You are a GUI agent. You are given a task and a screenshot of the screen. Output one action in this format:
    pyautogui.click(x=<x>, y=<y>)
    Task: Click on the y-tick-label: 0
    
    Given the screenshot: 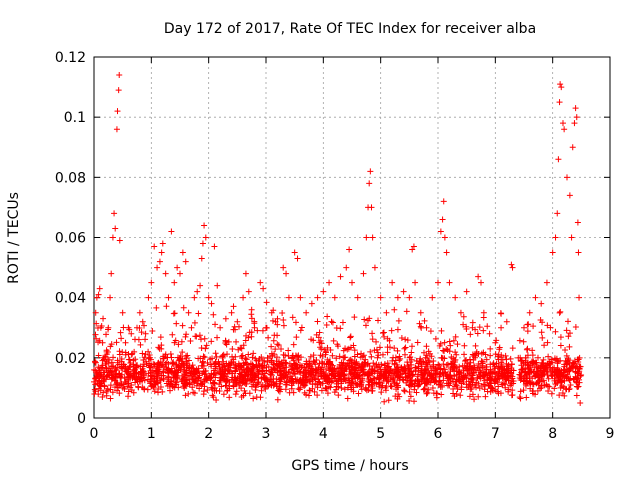 What is the action you would take?
    pyautogui.click(x=81, y=419)
    